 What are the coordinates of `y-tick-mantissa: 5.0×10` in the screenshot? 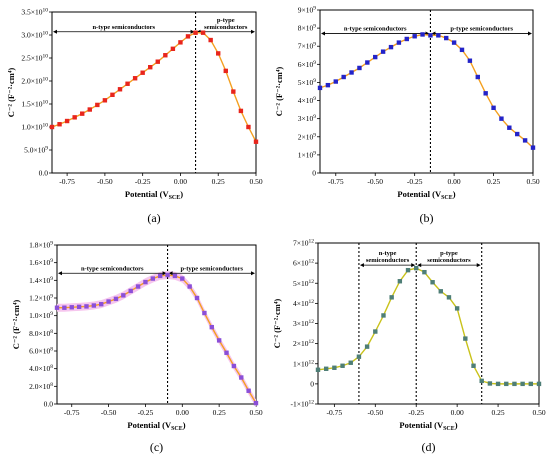 It's located at (34, 150).